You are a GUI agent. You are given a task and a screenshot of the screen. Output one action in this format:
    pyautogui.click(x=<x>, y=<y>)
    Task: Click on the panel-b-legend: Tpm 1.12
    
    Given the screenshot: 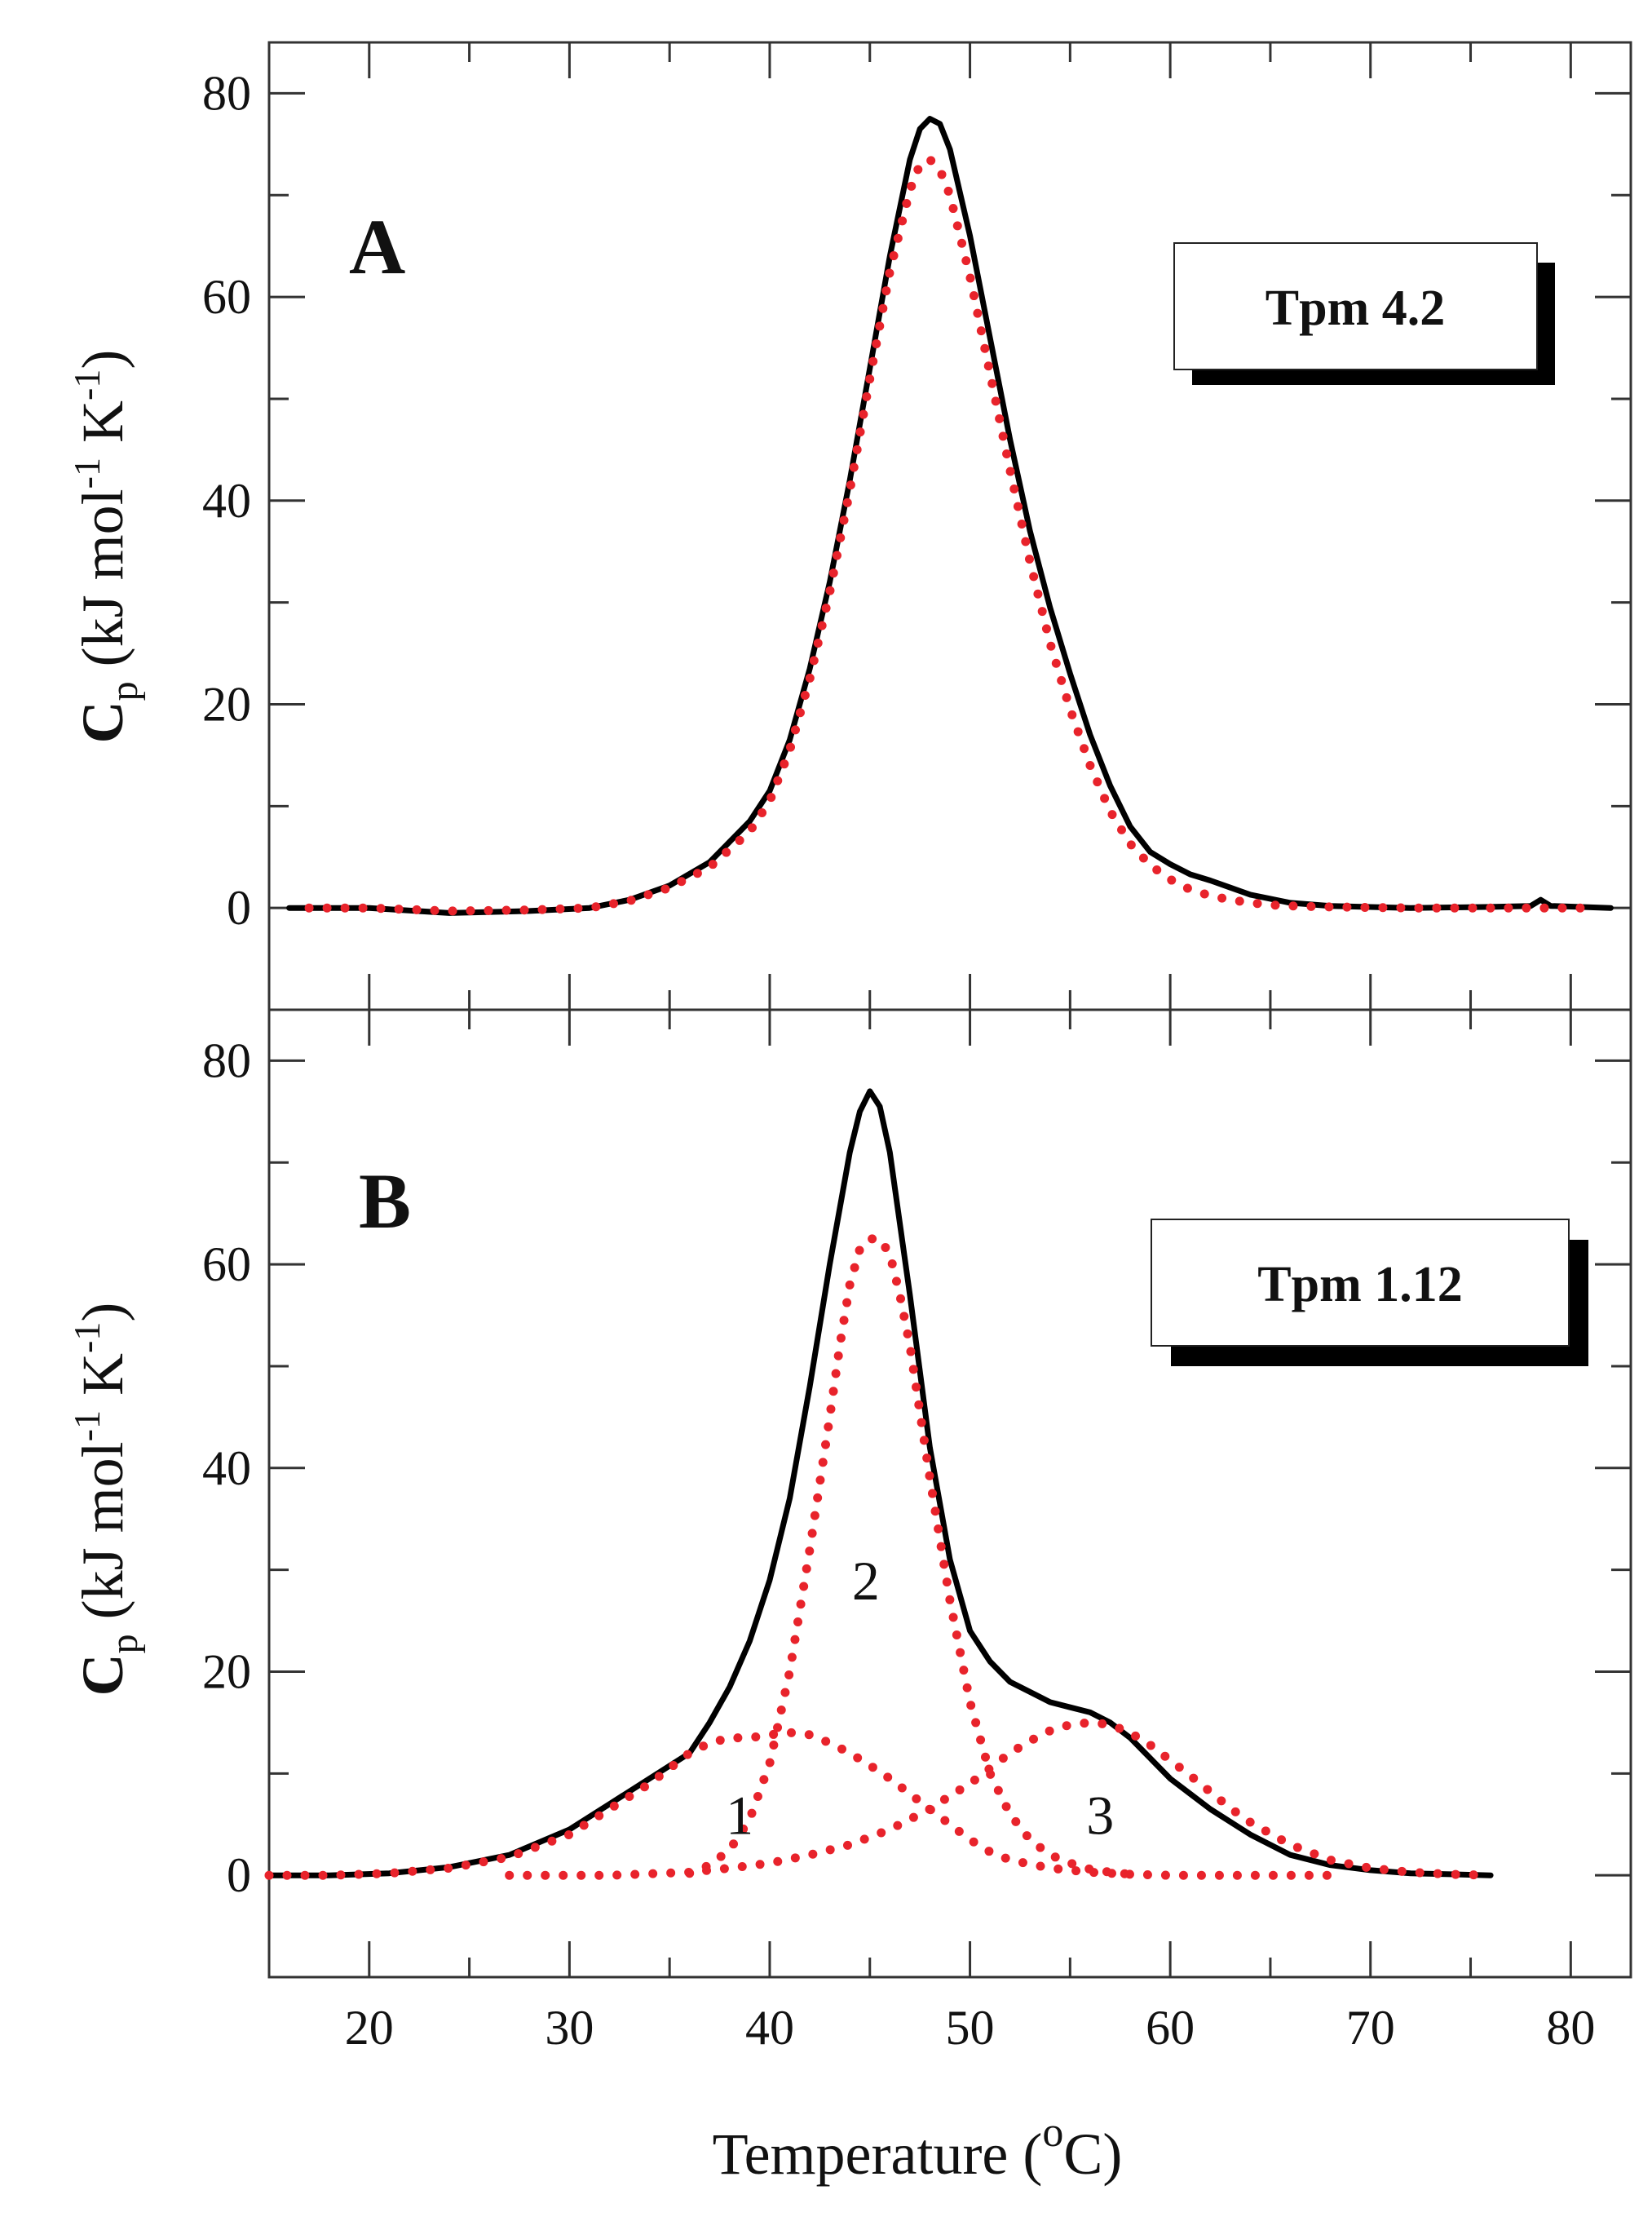 What is the action you would take?
    pyautogui.click(x=1369, y=1292)
    